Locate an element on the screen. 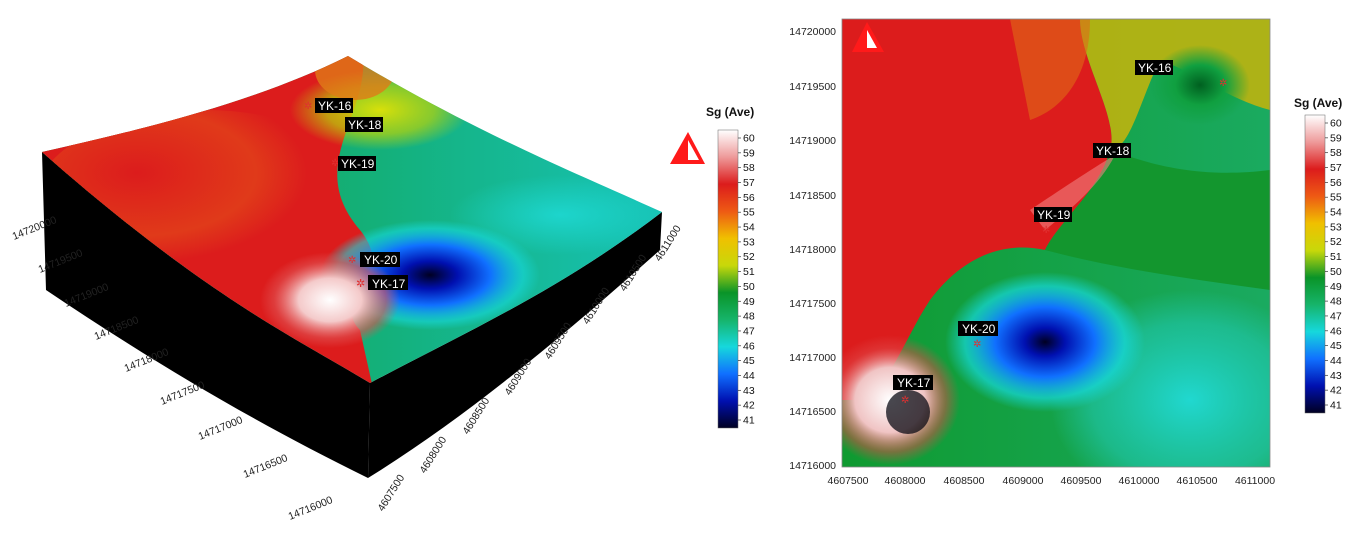 This screenshot has width=1366, height=537. x-tick-label: 4608000 is located at coordinates (905, 481).